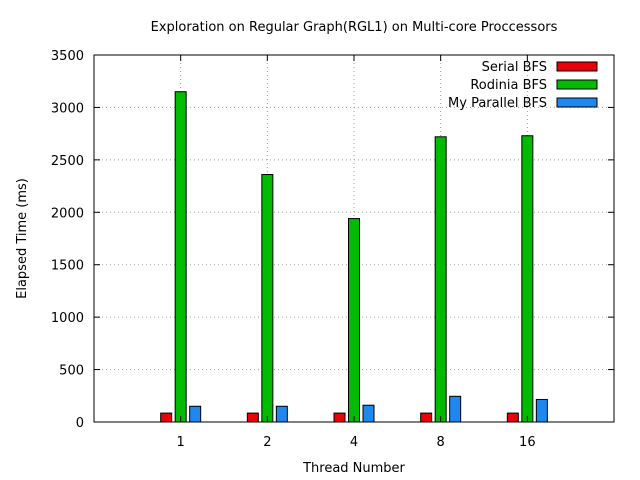 Image resolution: width=640 pixels, height=480 pixels. I want to click on y-tick-label: 3000, so click(67, 108).